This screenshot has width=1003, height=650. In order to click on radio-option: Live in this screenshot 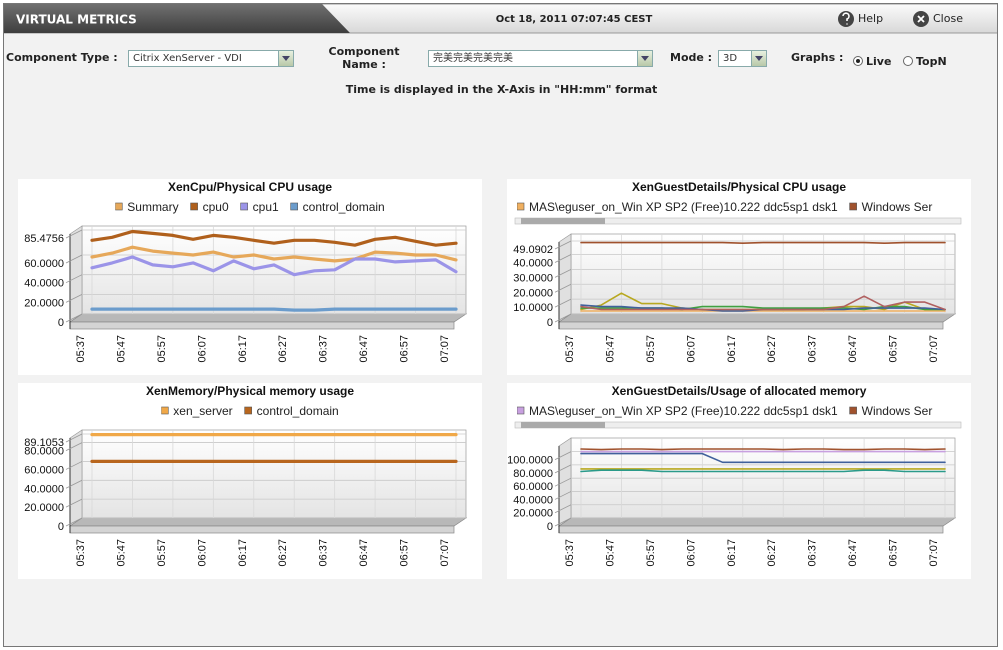, I will do `click(877, 61)`.